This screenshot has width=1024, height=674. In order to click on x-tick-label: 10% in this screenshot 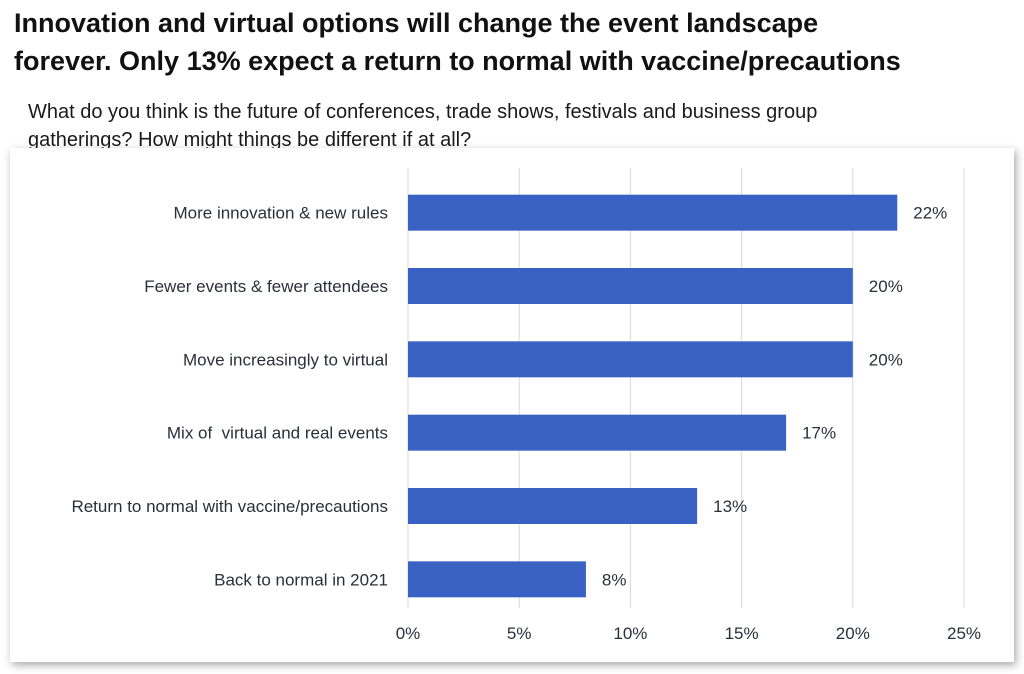, I will do `click(630, 633)`.